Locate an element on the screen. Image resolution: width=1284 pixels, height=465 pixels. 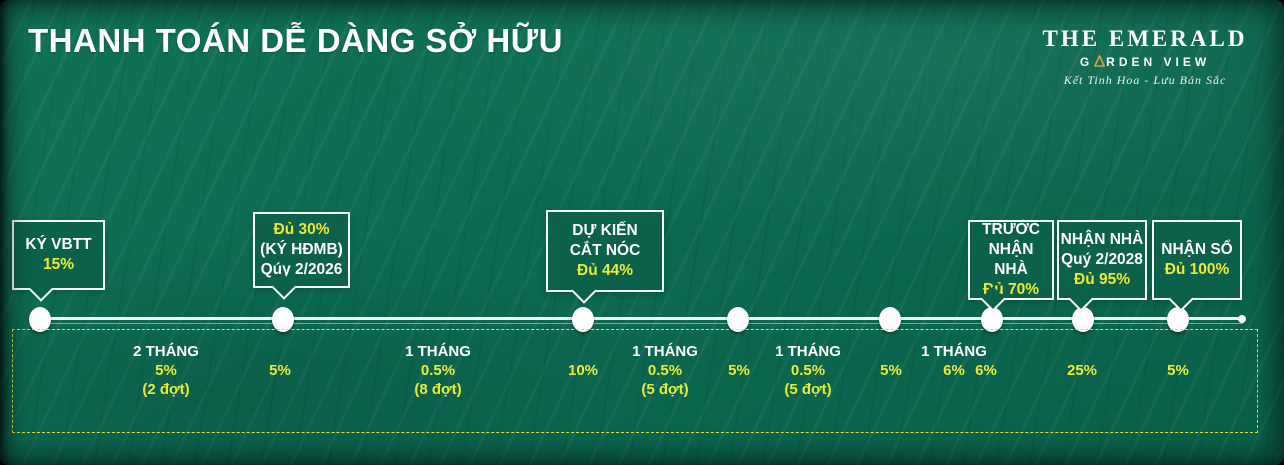
timeline-line-shadow is located at coordinates (640, 323).